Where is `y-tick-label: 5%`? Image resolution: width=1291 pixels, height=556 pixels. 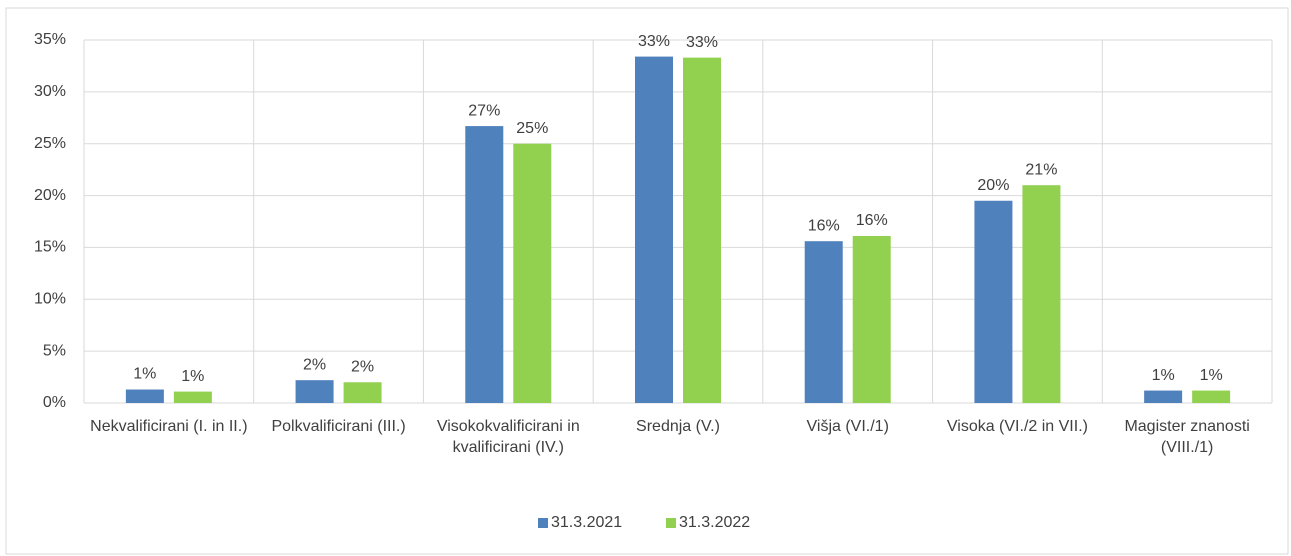
y-tick-label: 5% is located at coordinates (54, 350).